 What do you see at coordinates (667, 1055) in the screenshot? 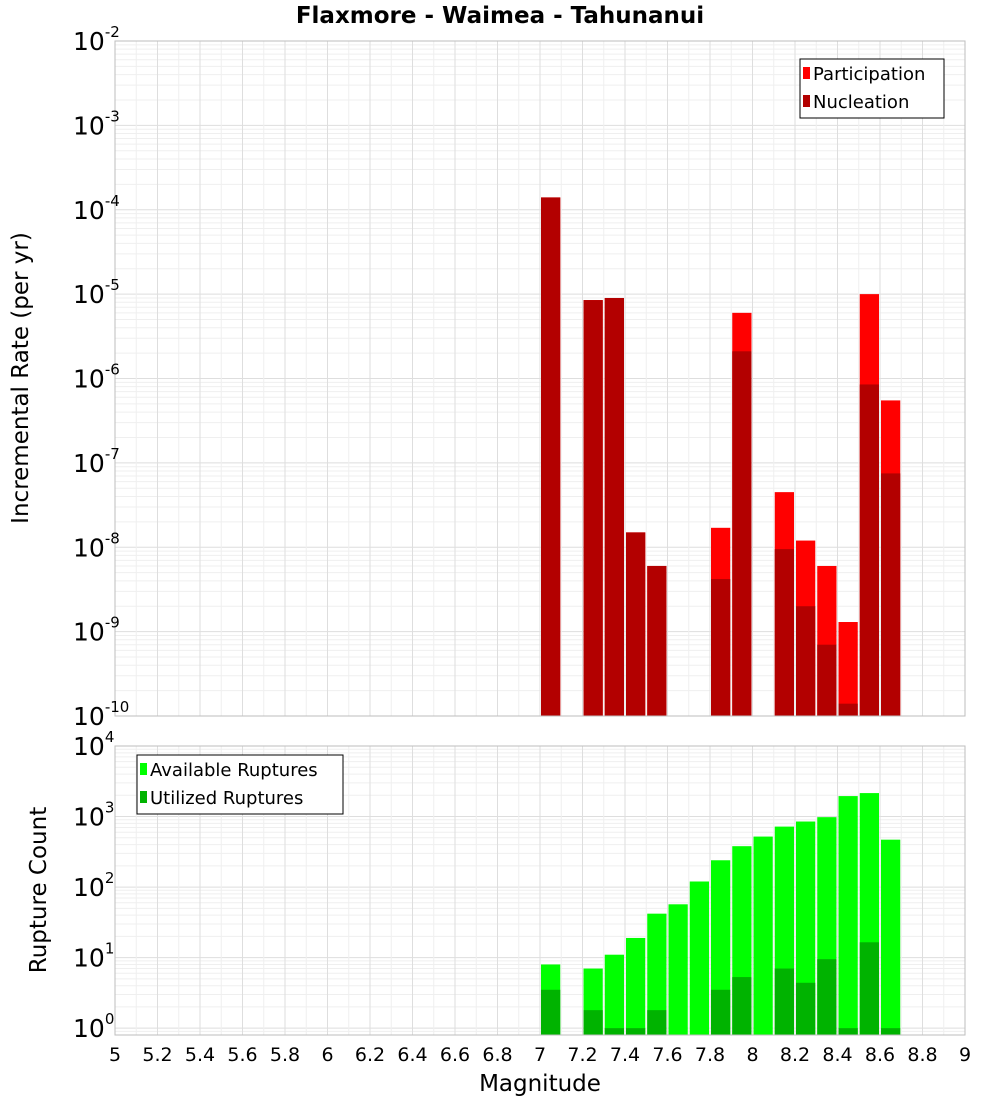
I see `x-tick-label: 7.6` at bounding box center [667, 1055].